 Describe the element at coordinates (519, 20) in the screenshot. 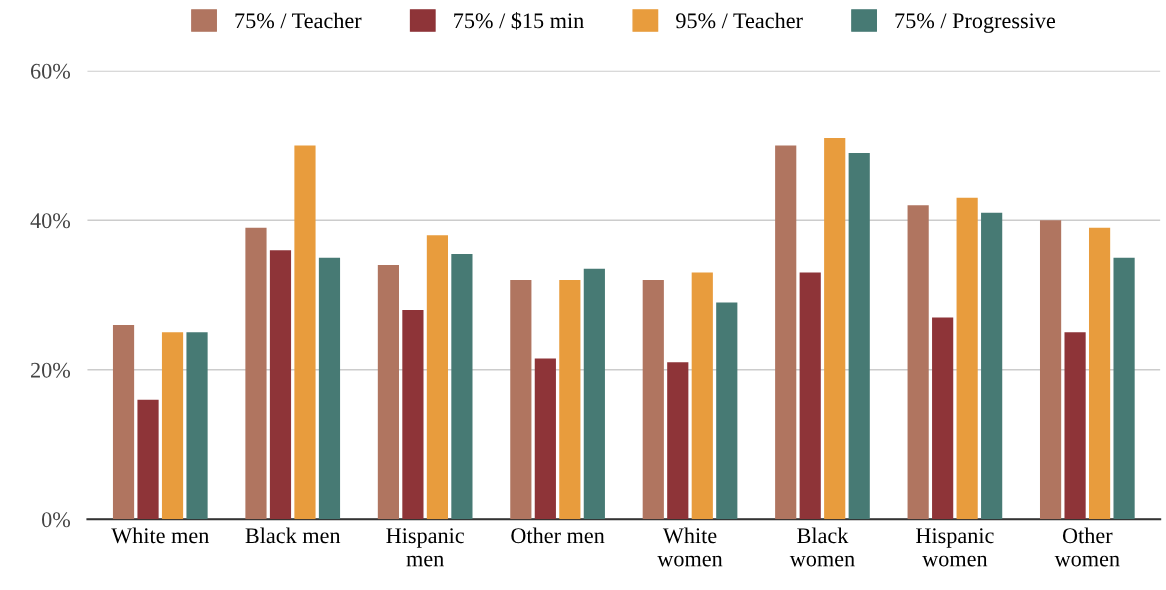

I see `legend-label: 75% / $15 min` at that location.